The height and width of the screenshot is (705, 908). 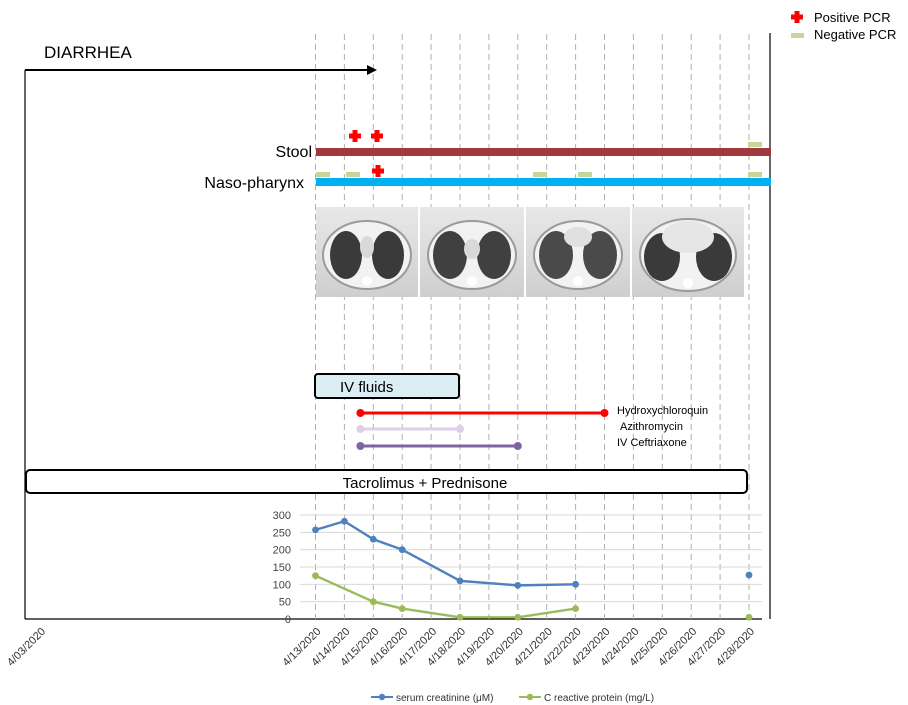 I want to click on nasopharynx-label: Naso-pharynx, so click(x=254, y=183).